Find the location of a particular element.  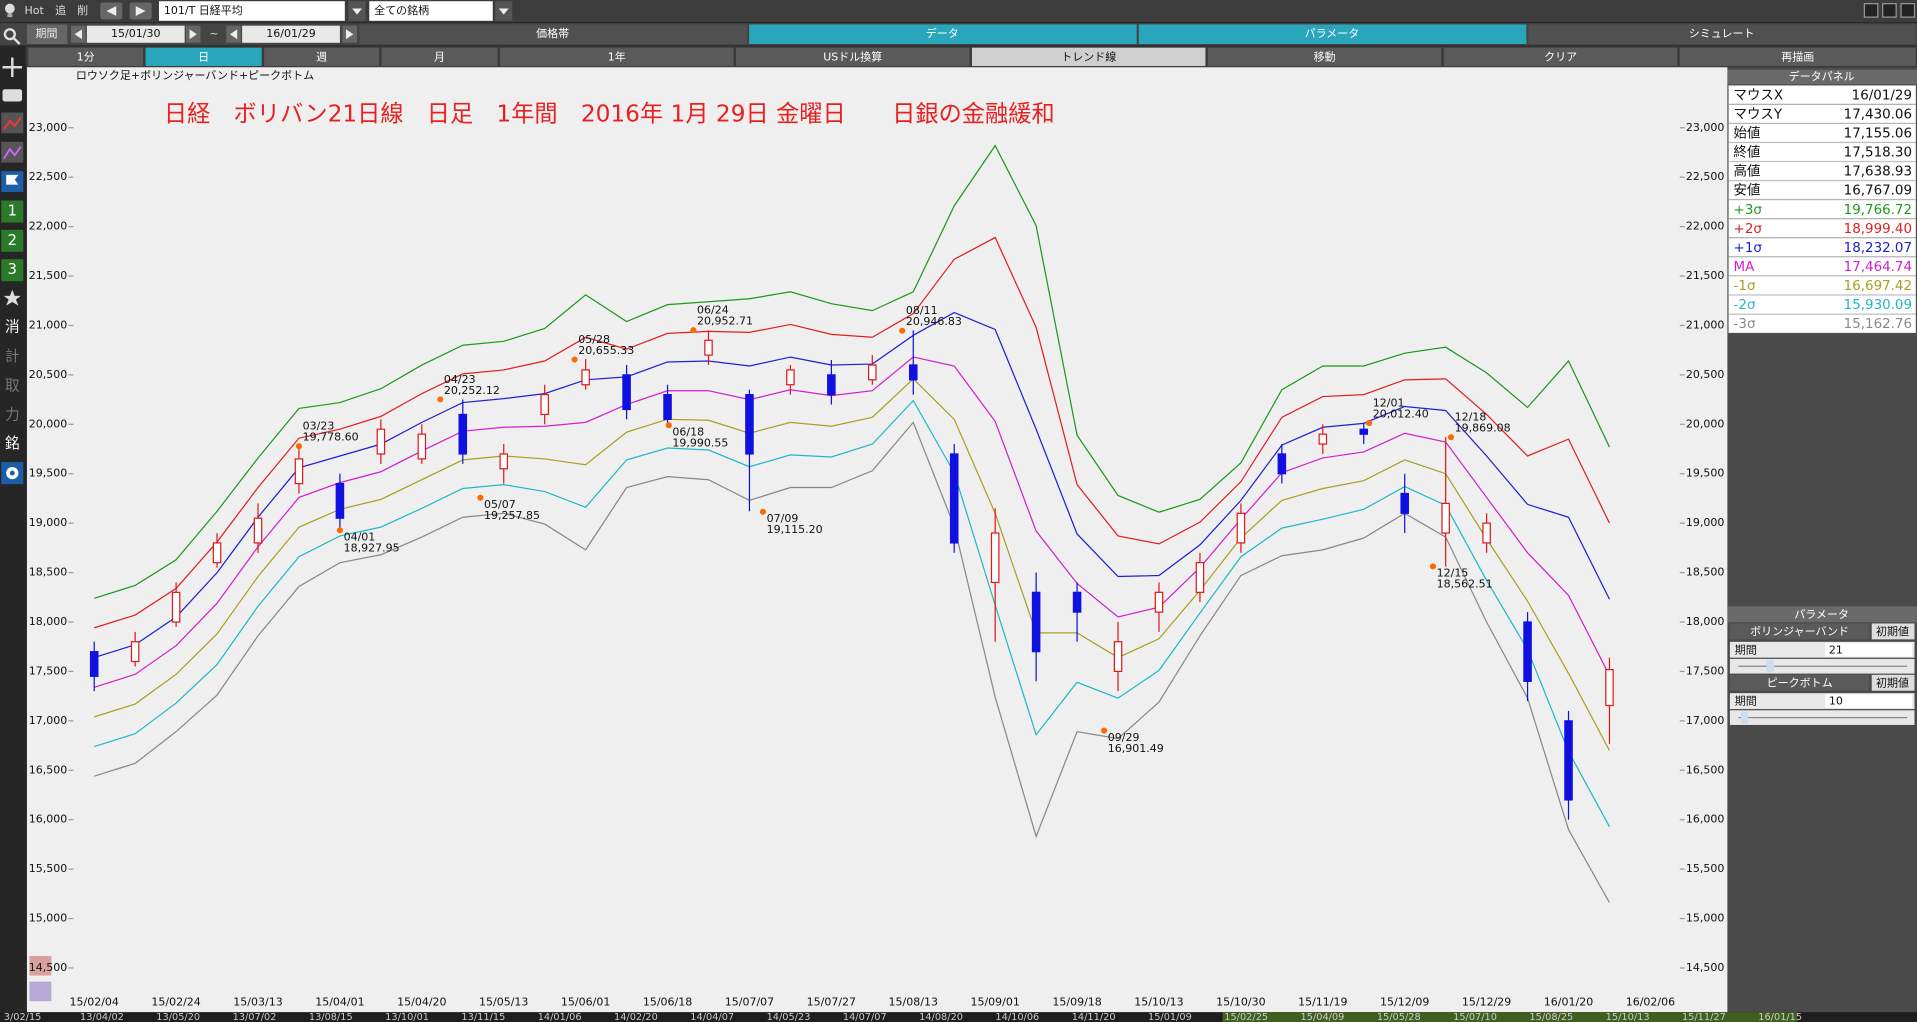

y-tick-label: 19,000 is located at coordinates (1705, 522).